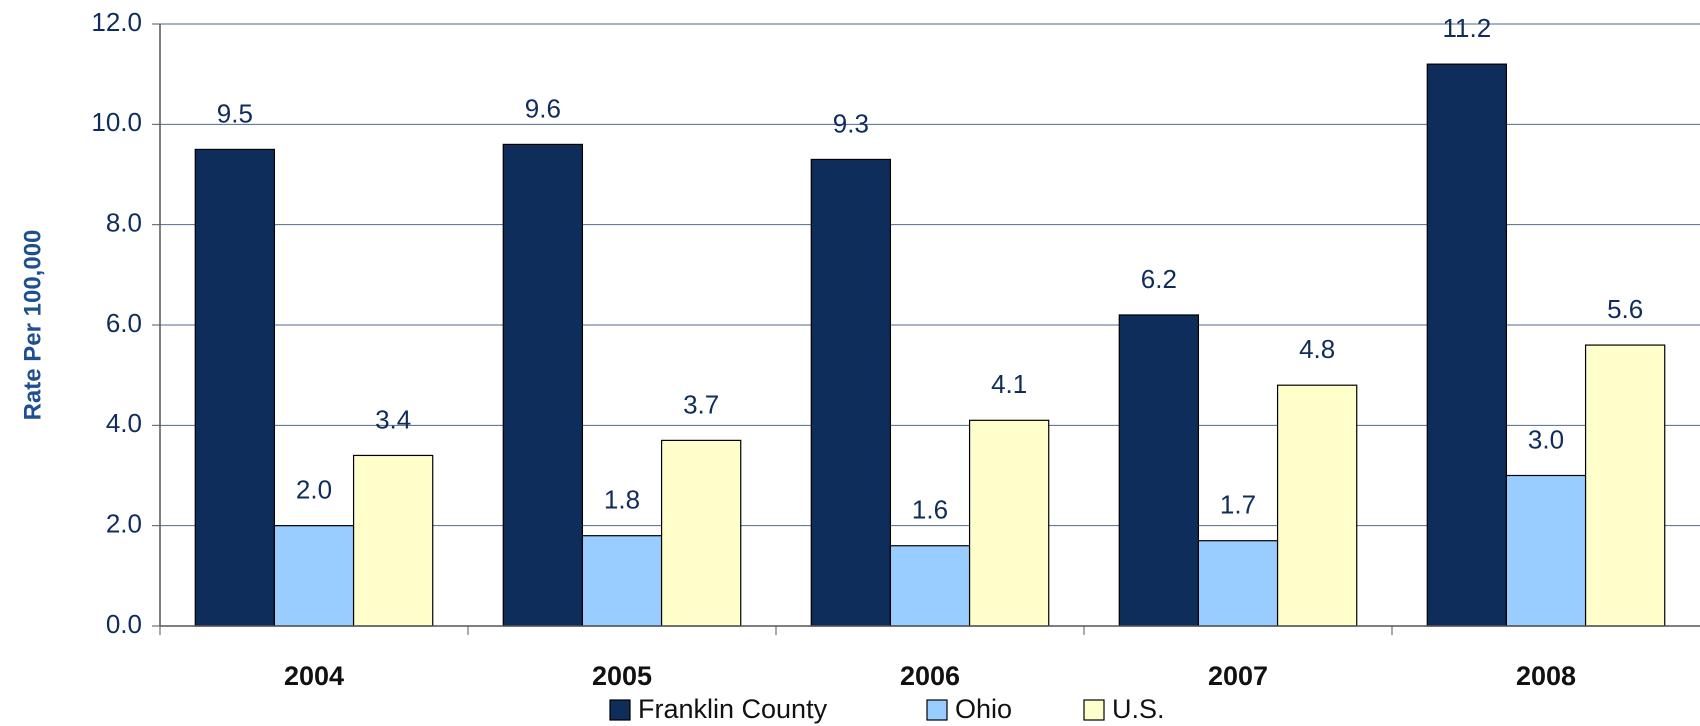 The image size is (1700, 726). What do you see at coordinates (124, 323) in the screenshot?
I see `y-tick-label: 6.0` at bounding box center [124, 323].